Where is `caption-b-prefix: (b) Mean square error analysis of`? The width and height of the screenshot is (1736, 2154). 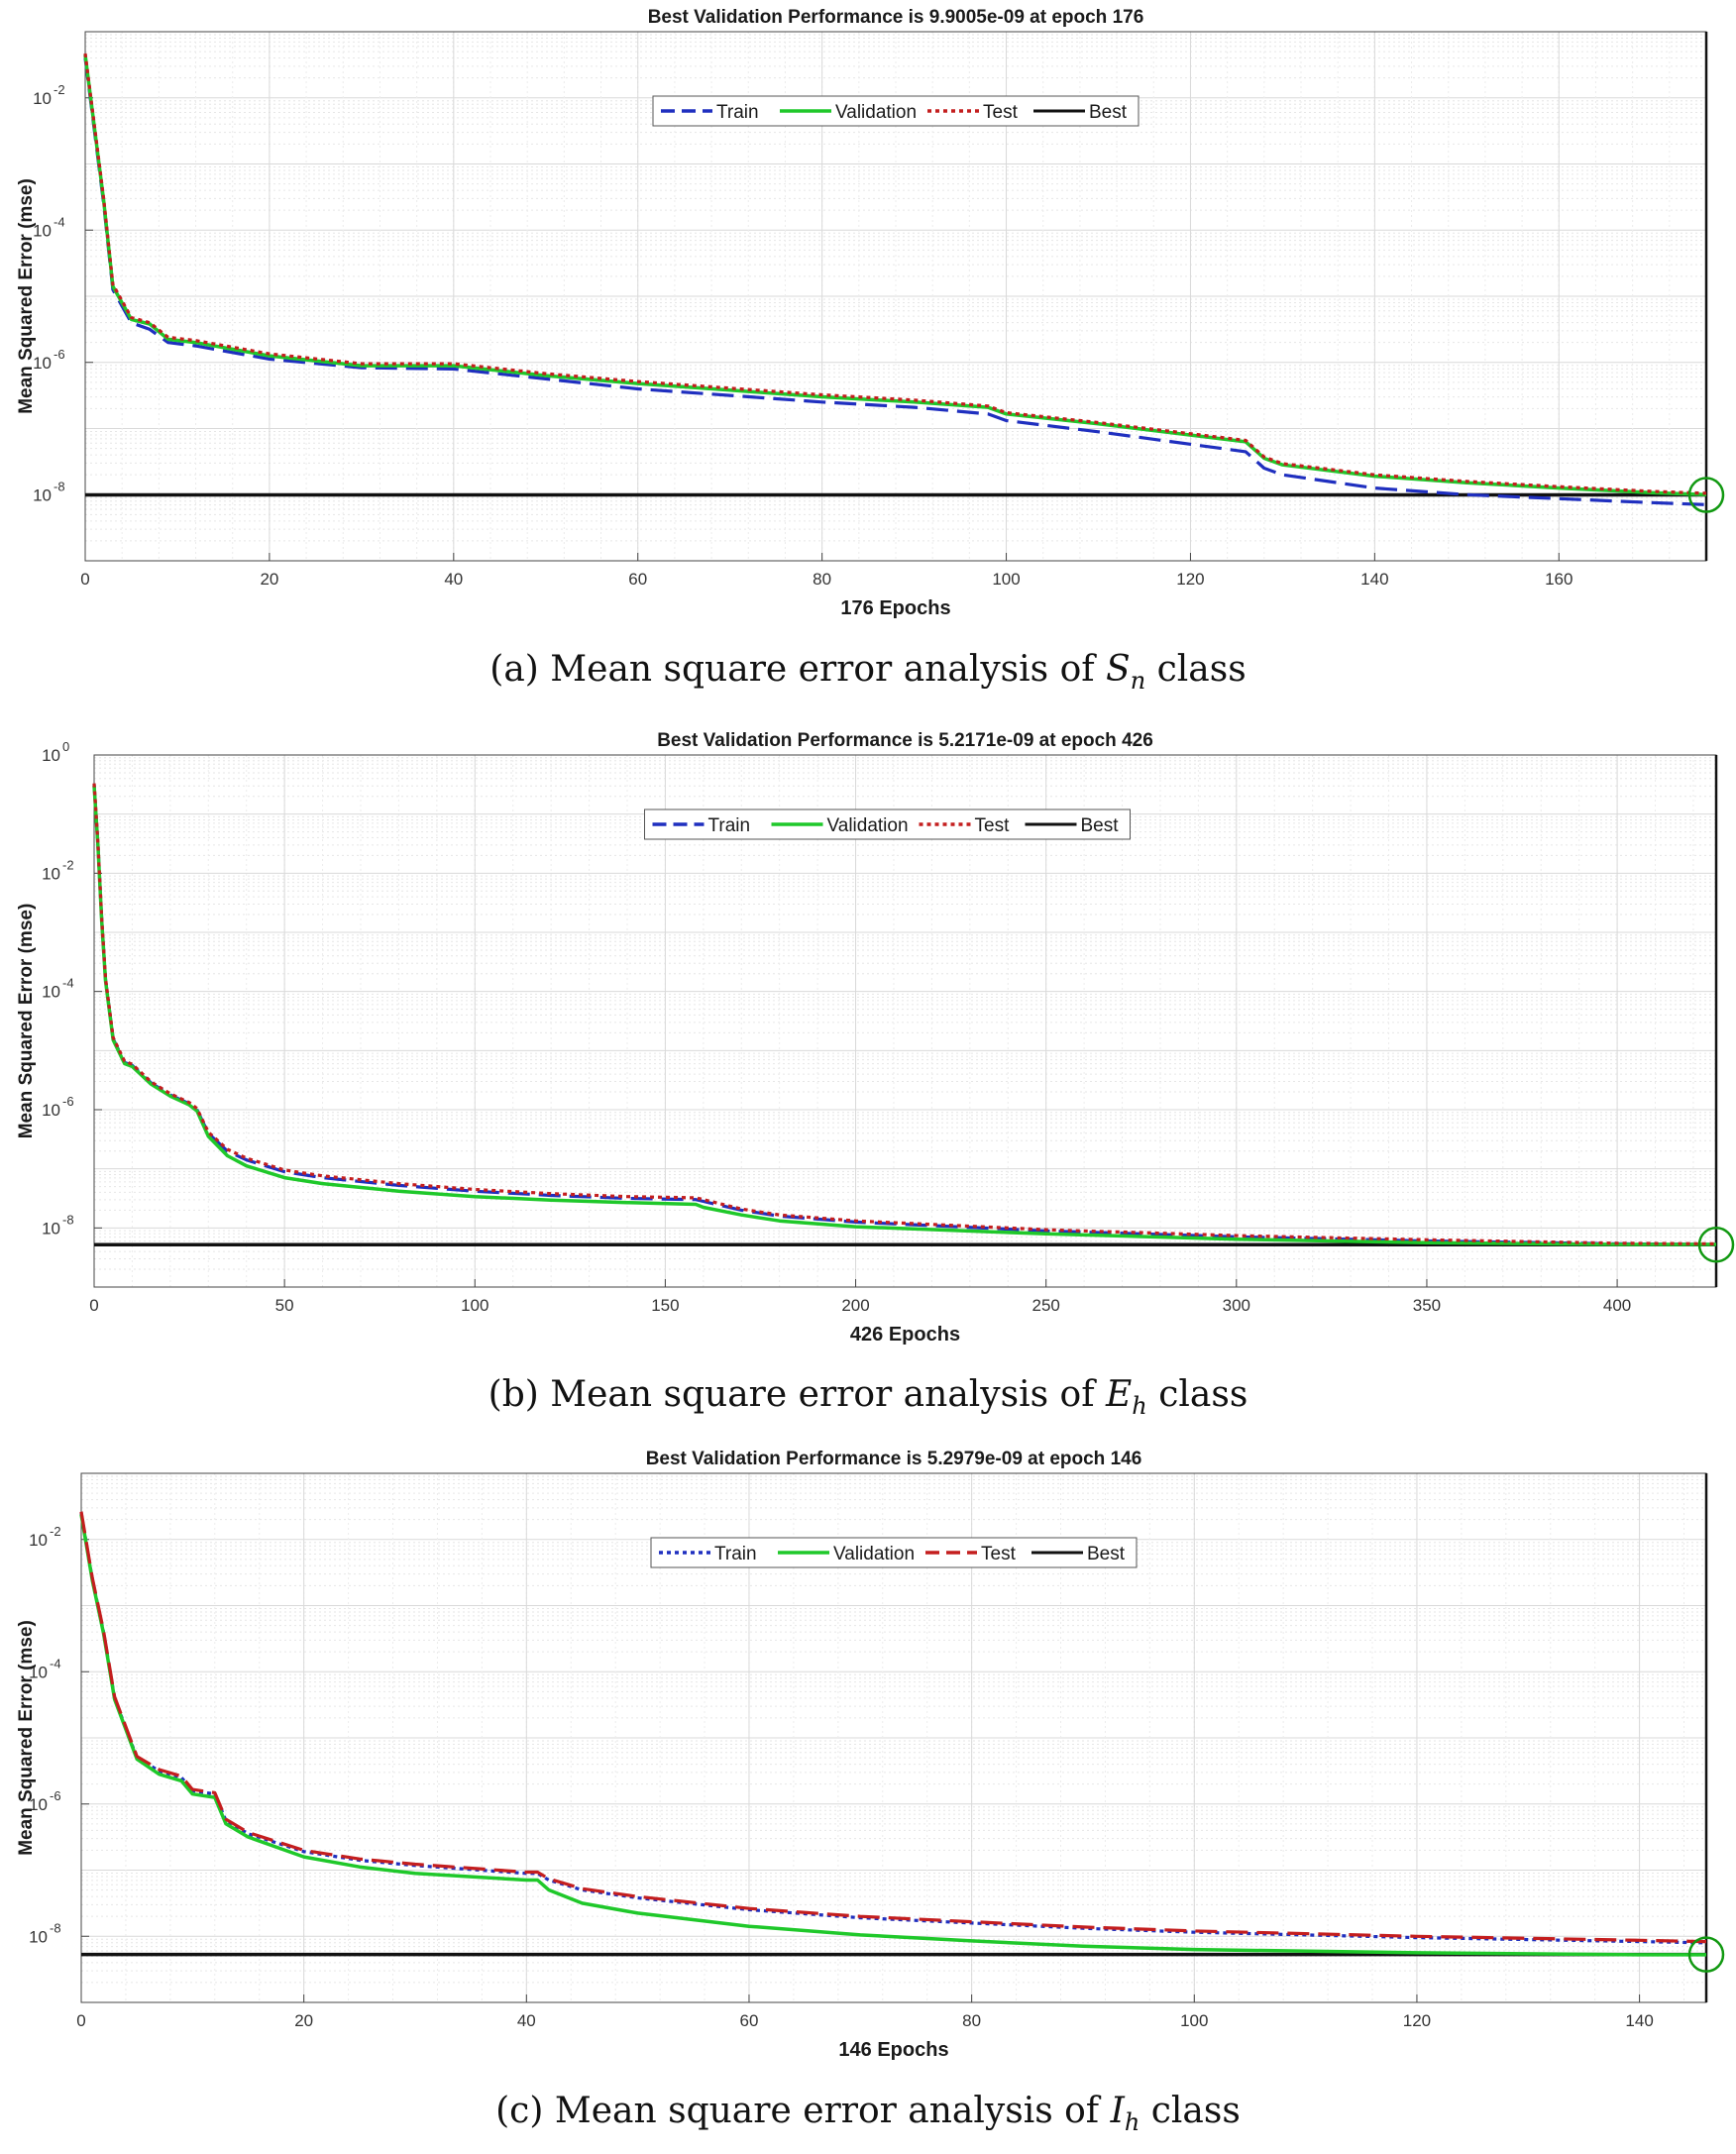 caption-b-prefix: (b) Mean square error analysis of is located at coordinates (791, 1394).